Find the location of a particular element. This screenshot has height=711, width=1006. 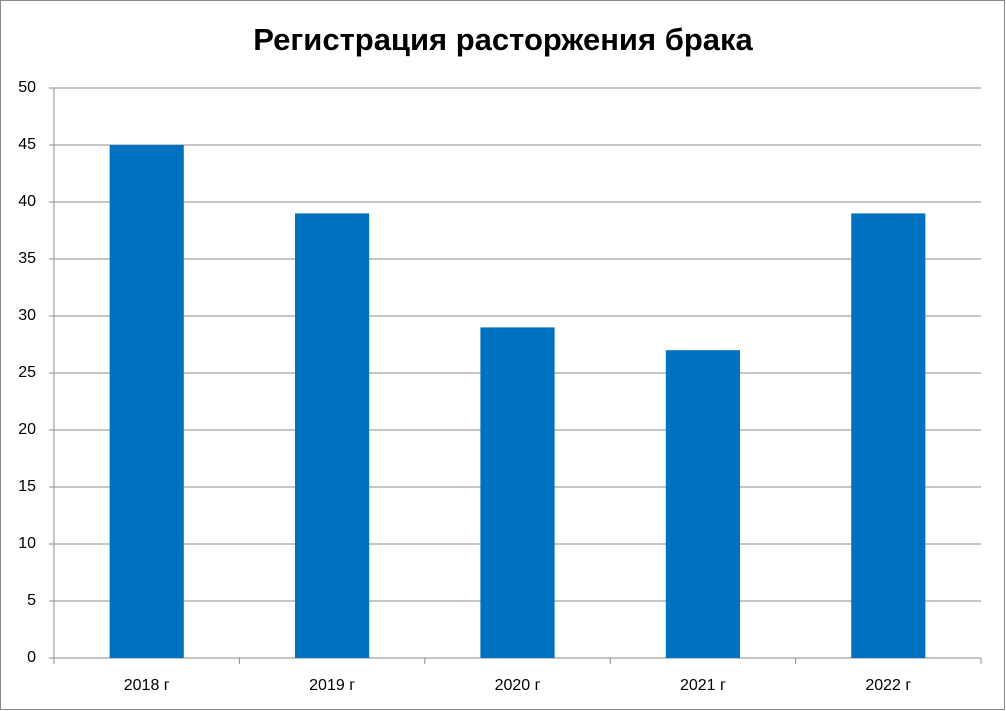

chart-title: Регистрация расторжения брака is located at coordinates (503, 39).